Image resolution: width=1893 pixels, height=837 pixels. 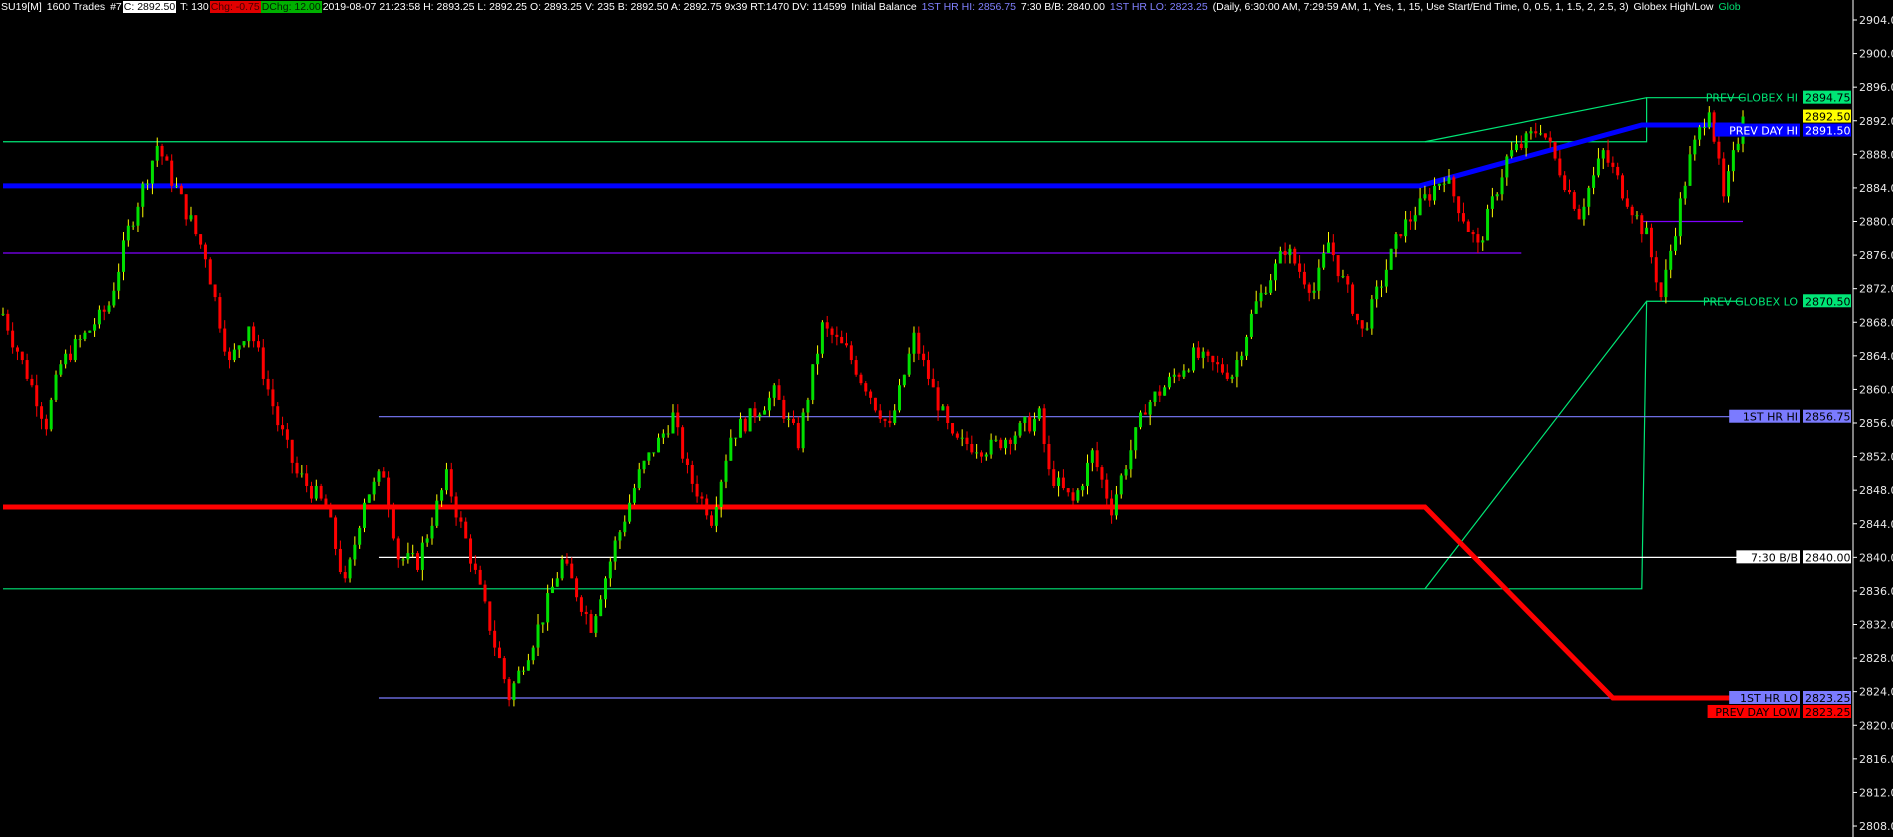 What do you see at coordinates (1876, 222) in the screenshot?
I see `y-tick-label: 2880.00` at bounding box center [1876, 222].